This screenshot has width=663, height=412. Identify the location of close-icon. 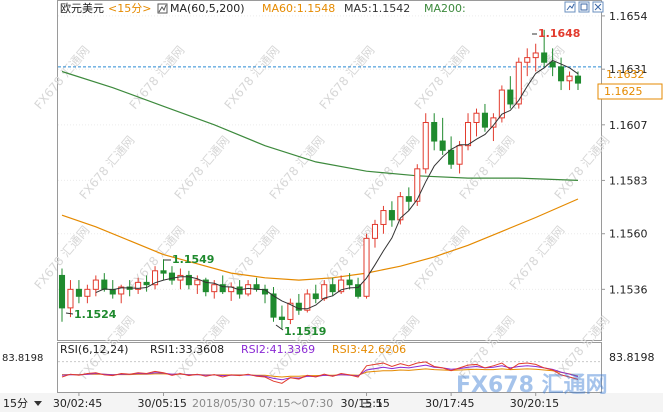
(598, 7).